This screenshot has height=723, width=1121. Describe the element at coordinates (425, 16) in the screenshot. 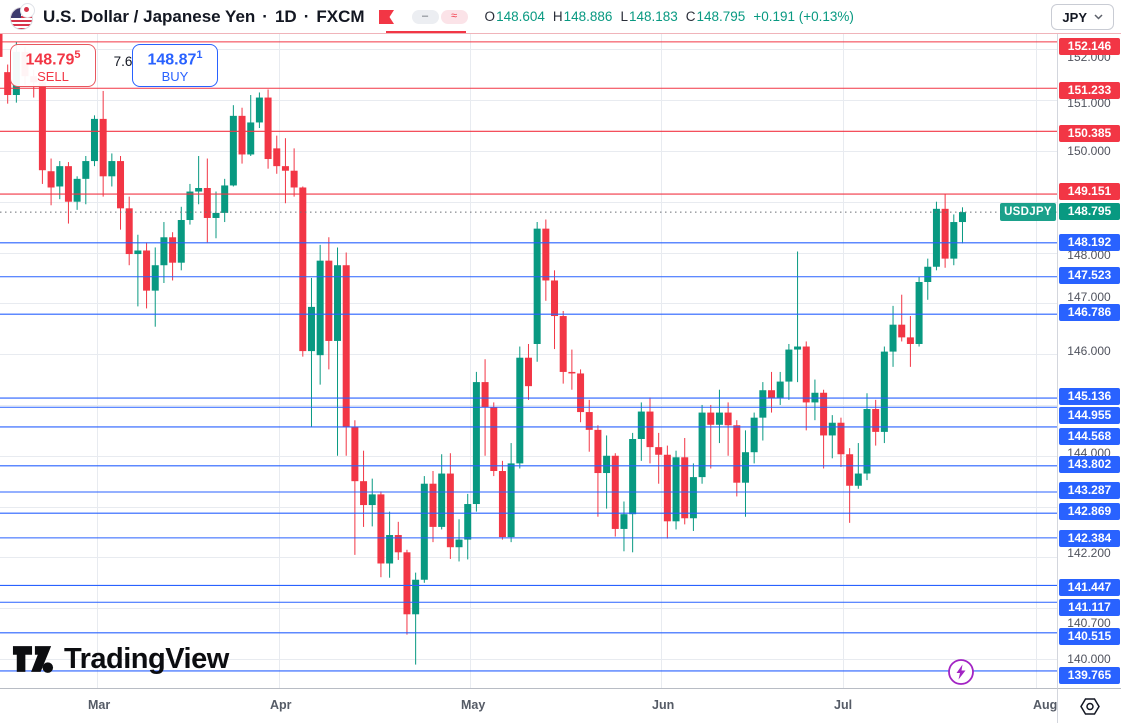

I see `minus-pill-icon: –` at that location.